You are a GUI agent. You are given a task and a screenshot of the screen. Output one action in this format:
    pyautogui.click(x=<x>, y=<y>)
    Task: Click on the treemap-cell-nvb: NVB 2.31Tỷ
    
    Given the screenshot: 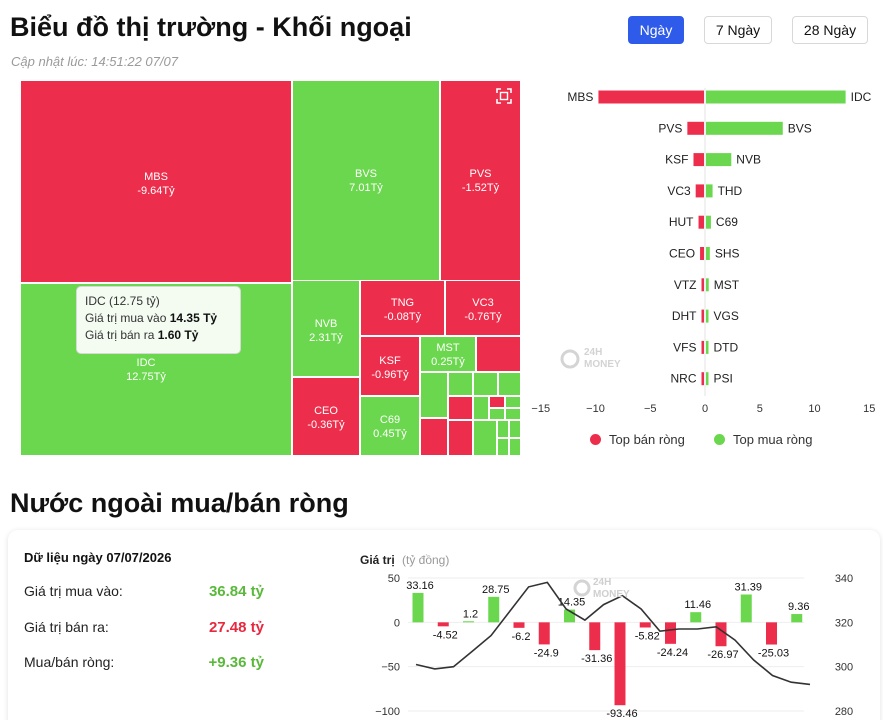 What is the action you would take?
    pyautogui.click(x=326, y=328)
    